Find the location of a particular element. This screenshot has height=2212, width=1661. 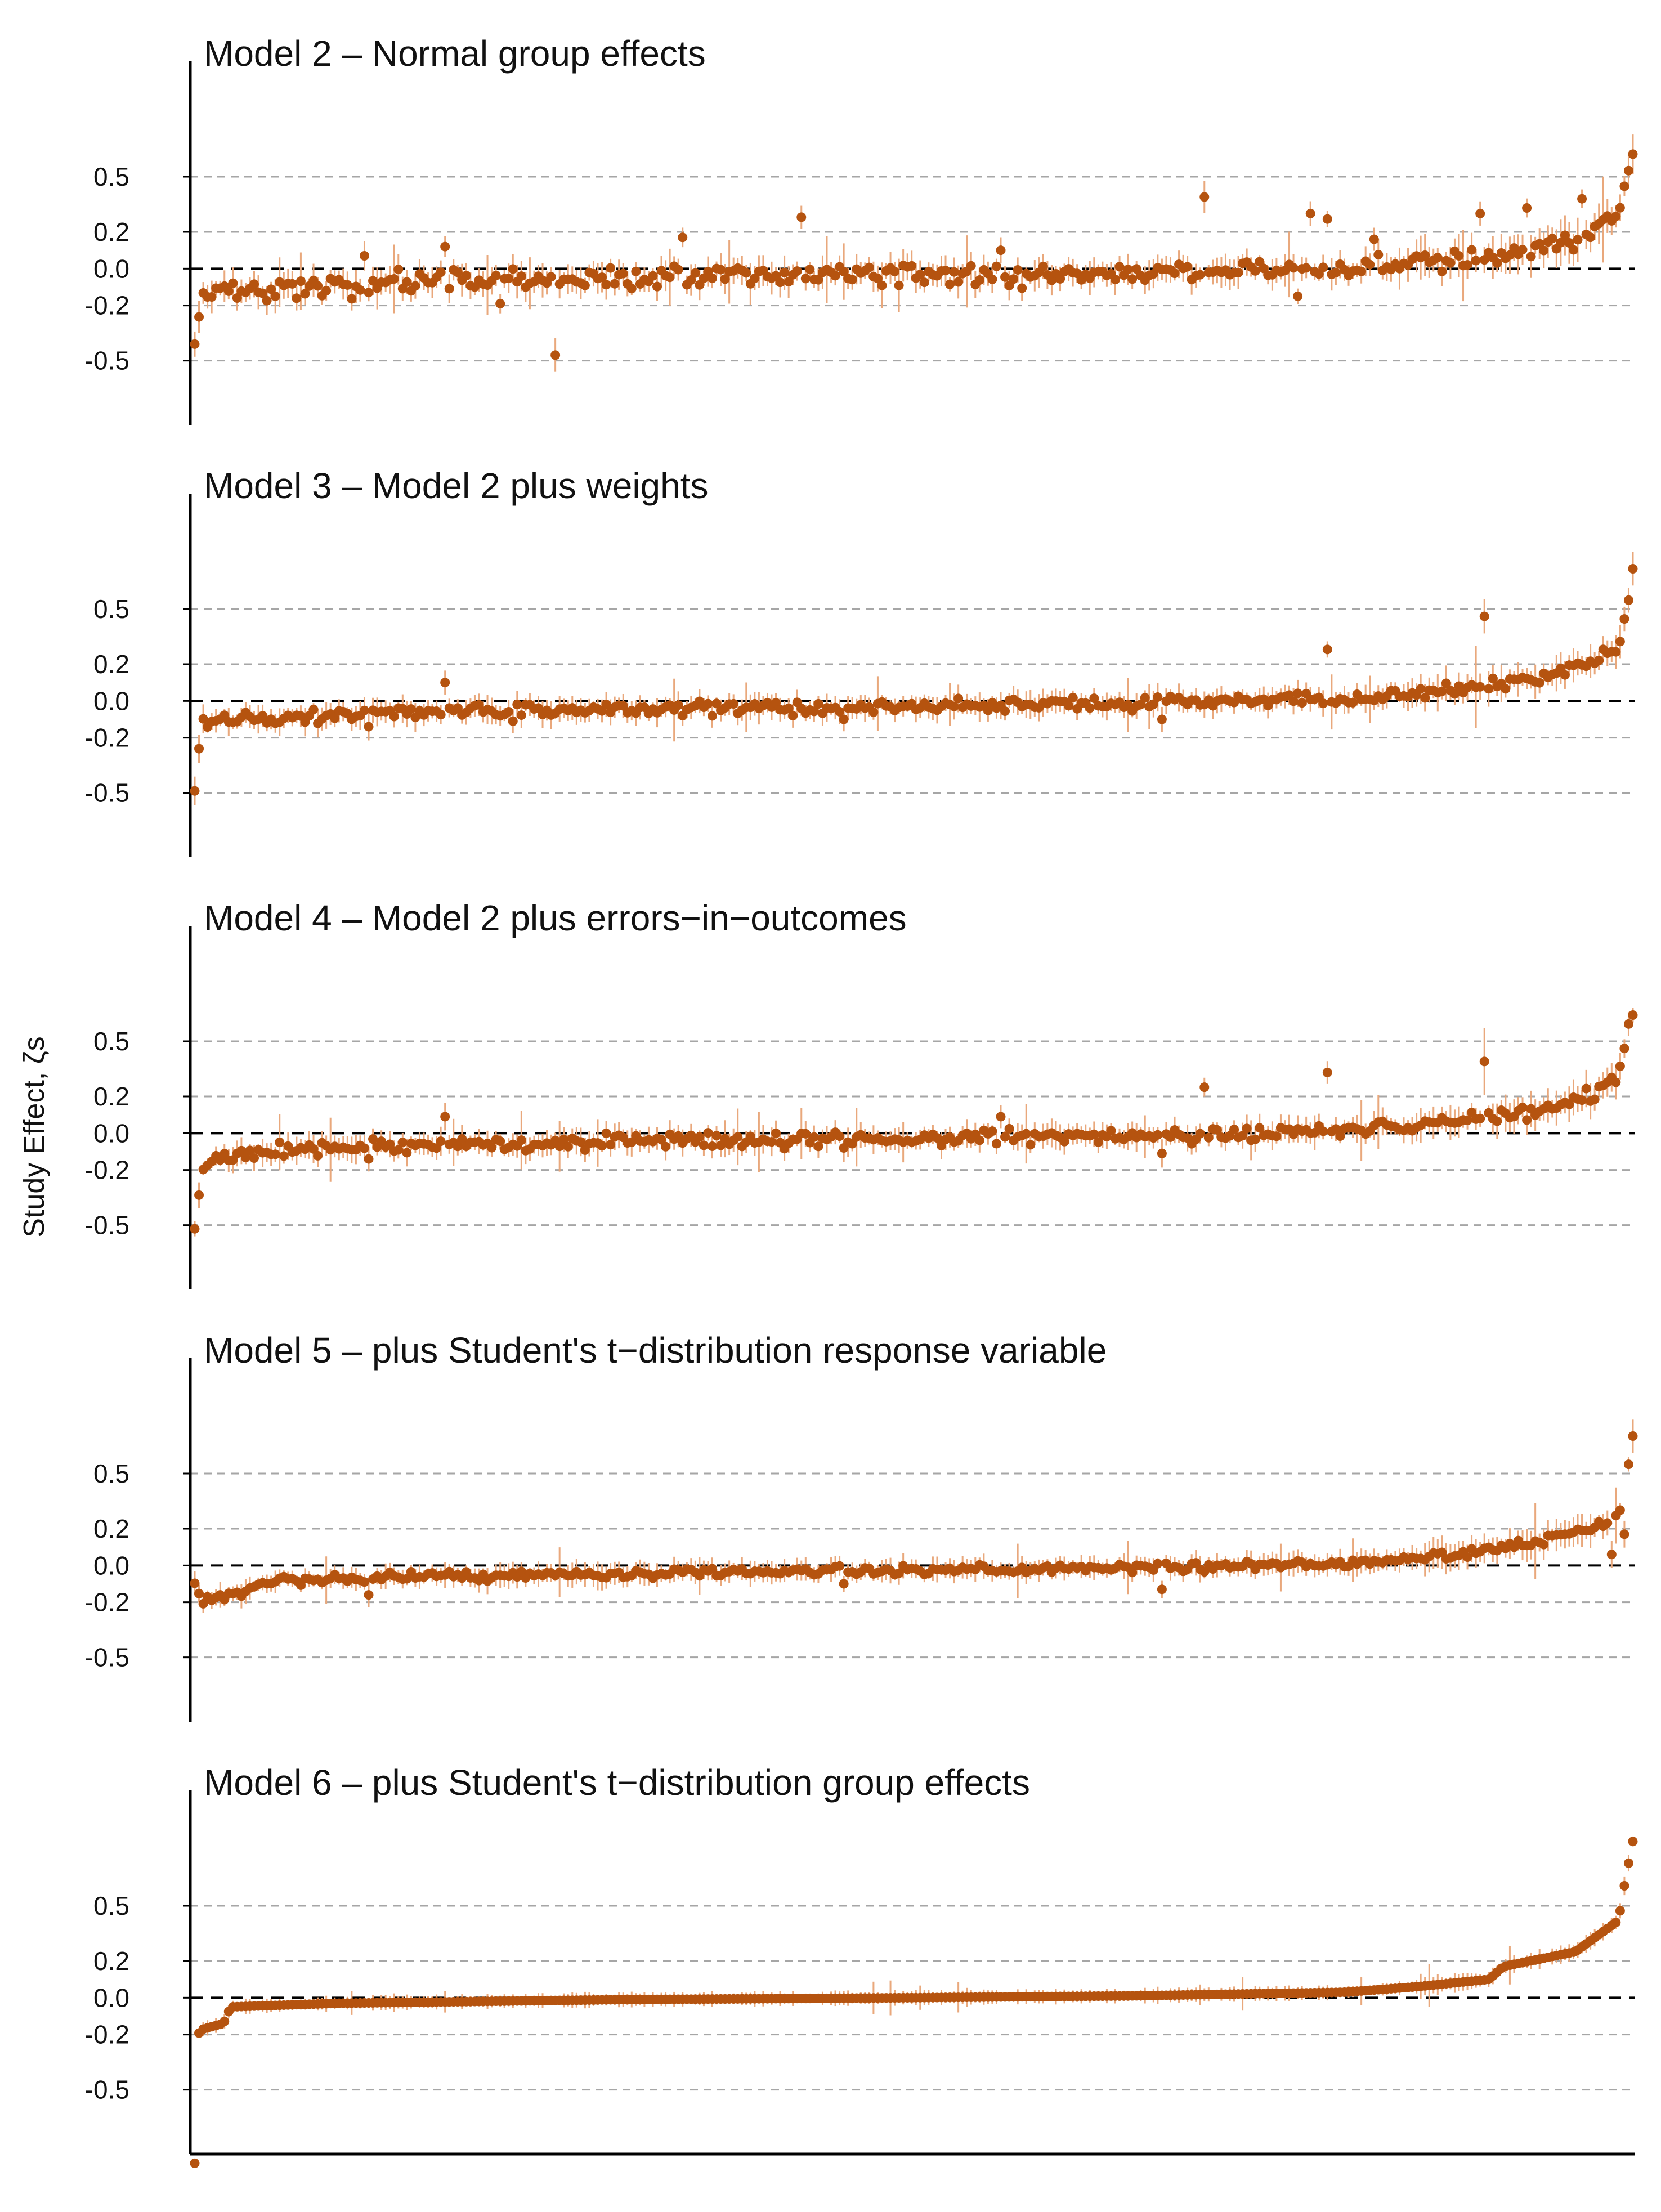

y-axis-label: Study Effect, ζs is located at coordinates (35, 1137).